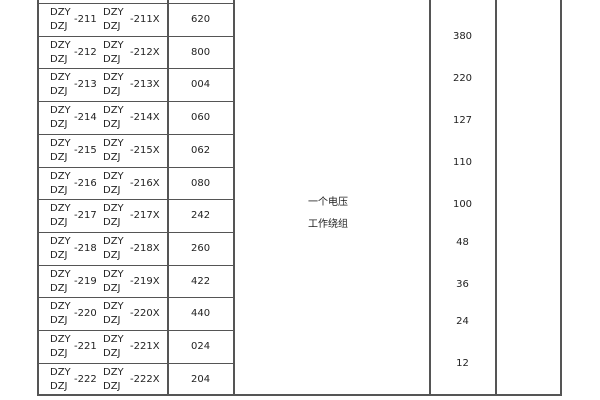  What do you see at coordinates (201, 52) in the screenshot?
I see `code-cell: 800` at bounding box center [201, 52].